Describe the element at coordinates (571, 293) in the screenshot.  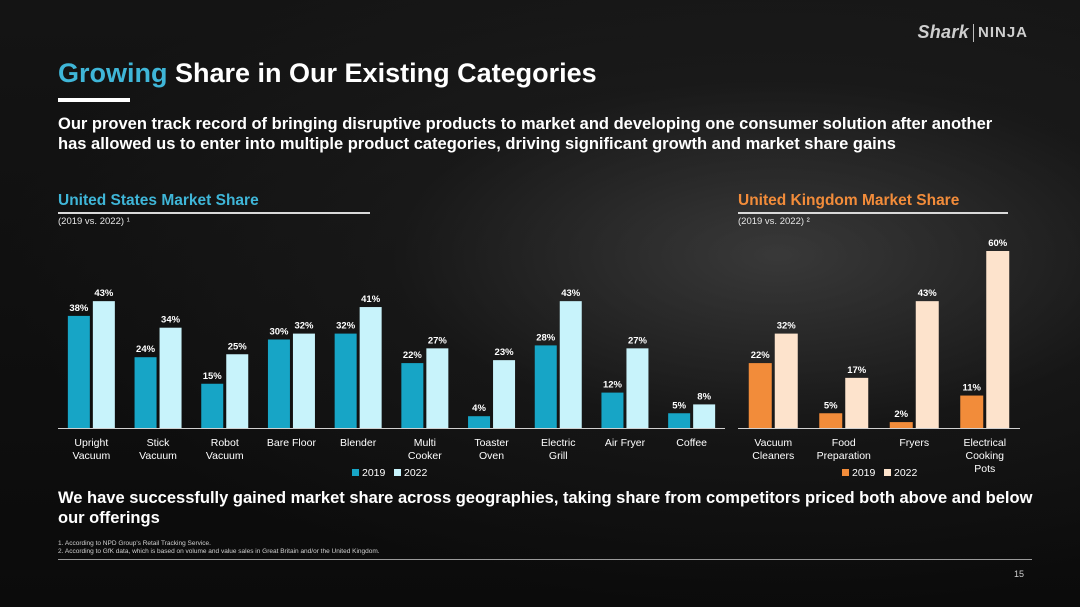
I see `us-data-label-2022-7: 43%` at that location.